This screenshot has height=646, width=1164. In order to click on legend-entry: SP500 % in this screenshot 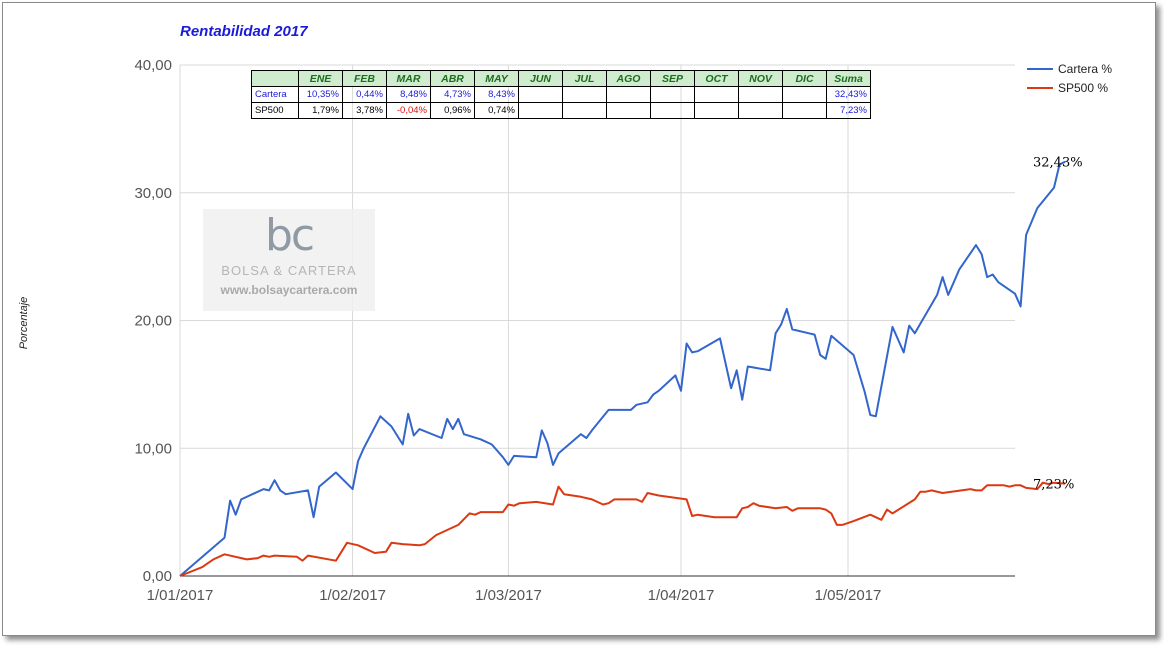, I will do `click(1083, 88)`.